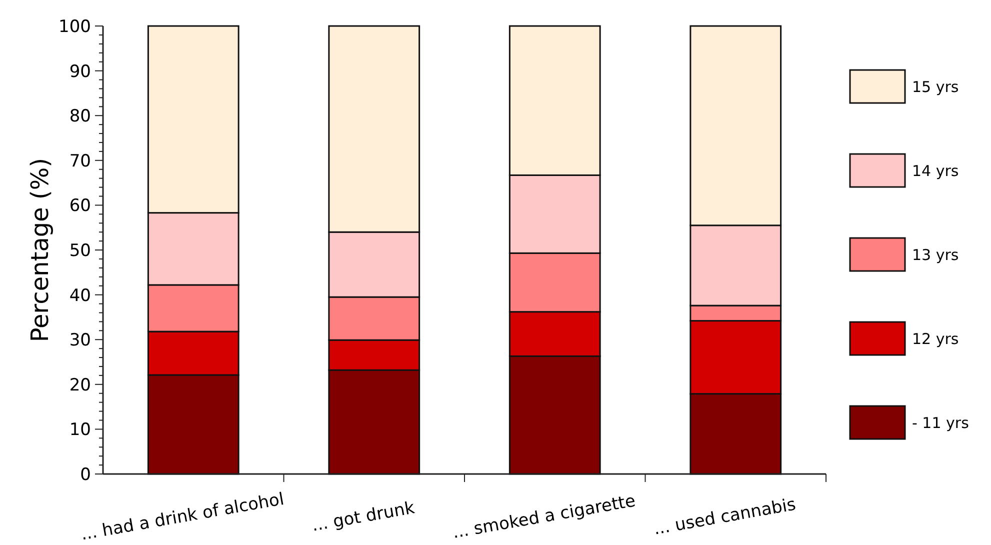 This screenshot has height=545, width=991. What do you see at coordinates (941, 423) in the screenshot?
I see `legend-label: - 11 yrs` at bounding box center [941, 423].